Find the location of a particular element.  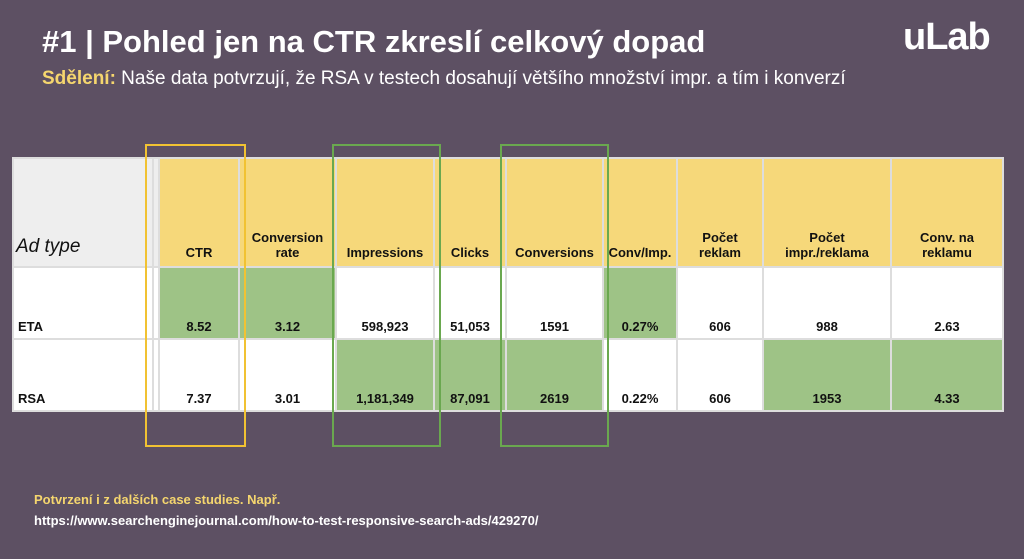

data-cell: 2619 is located at coordinates (554, 375).